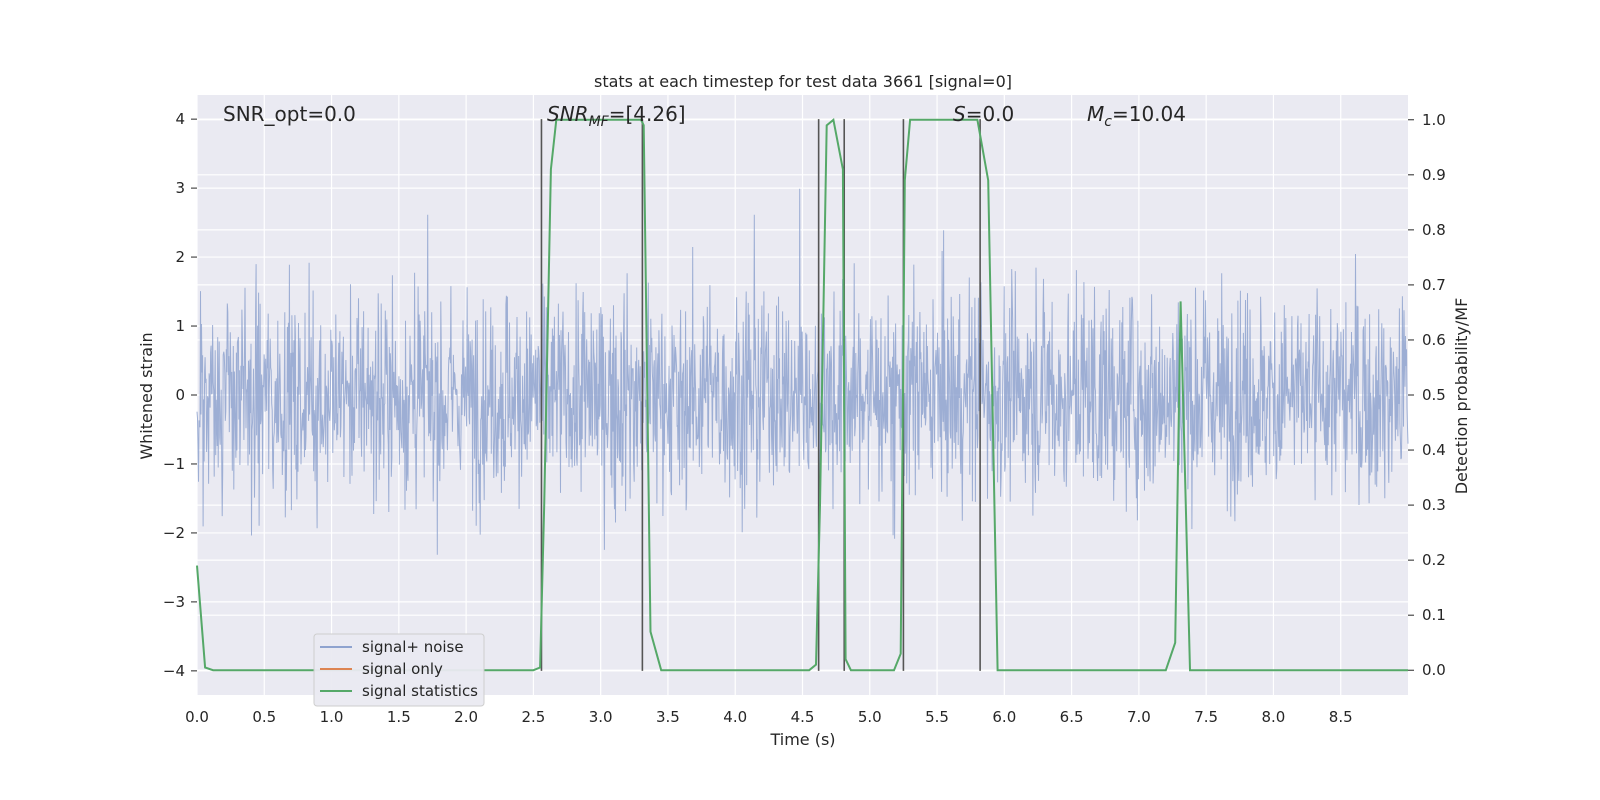  Describe the element at coordinates (1004, 717) in the screenshot. I see `x-tick-label: 6.0` at that location.